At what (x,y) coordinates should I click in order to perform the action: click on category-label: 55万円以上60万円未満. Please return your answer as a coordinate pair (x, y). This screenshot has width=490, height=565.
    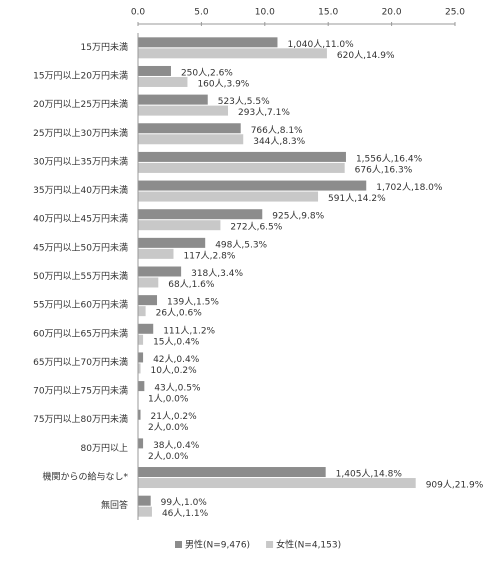
    Looking at the image, I should click on (80, 305).